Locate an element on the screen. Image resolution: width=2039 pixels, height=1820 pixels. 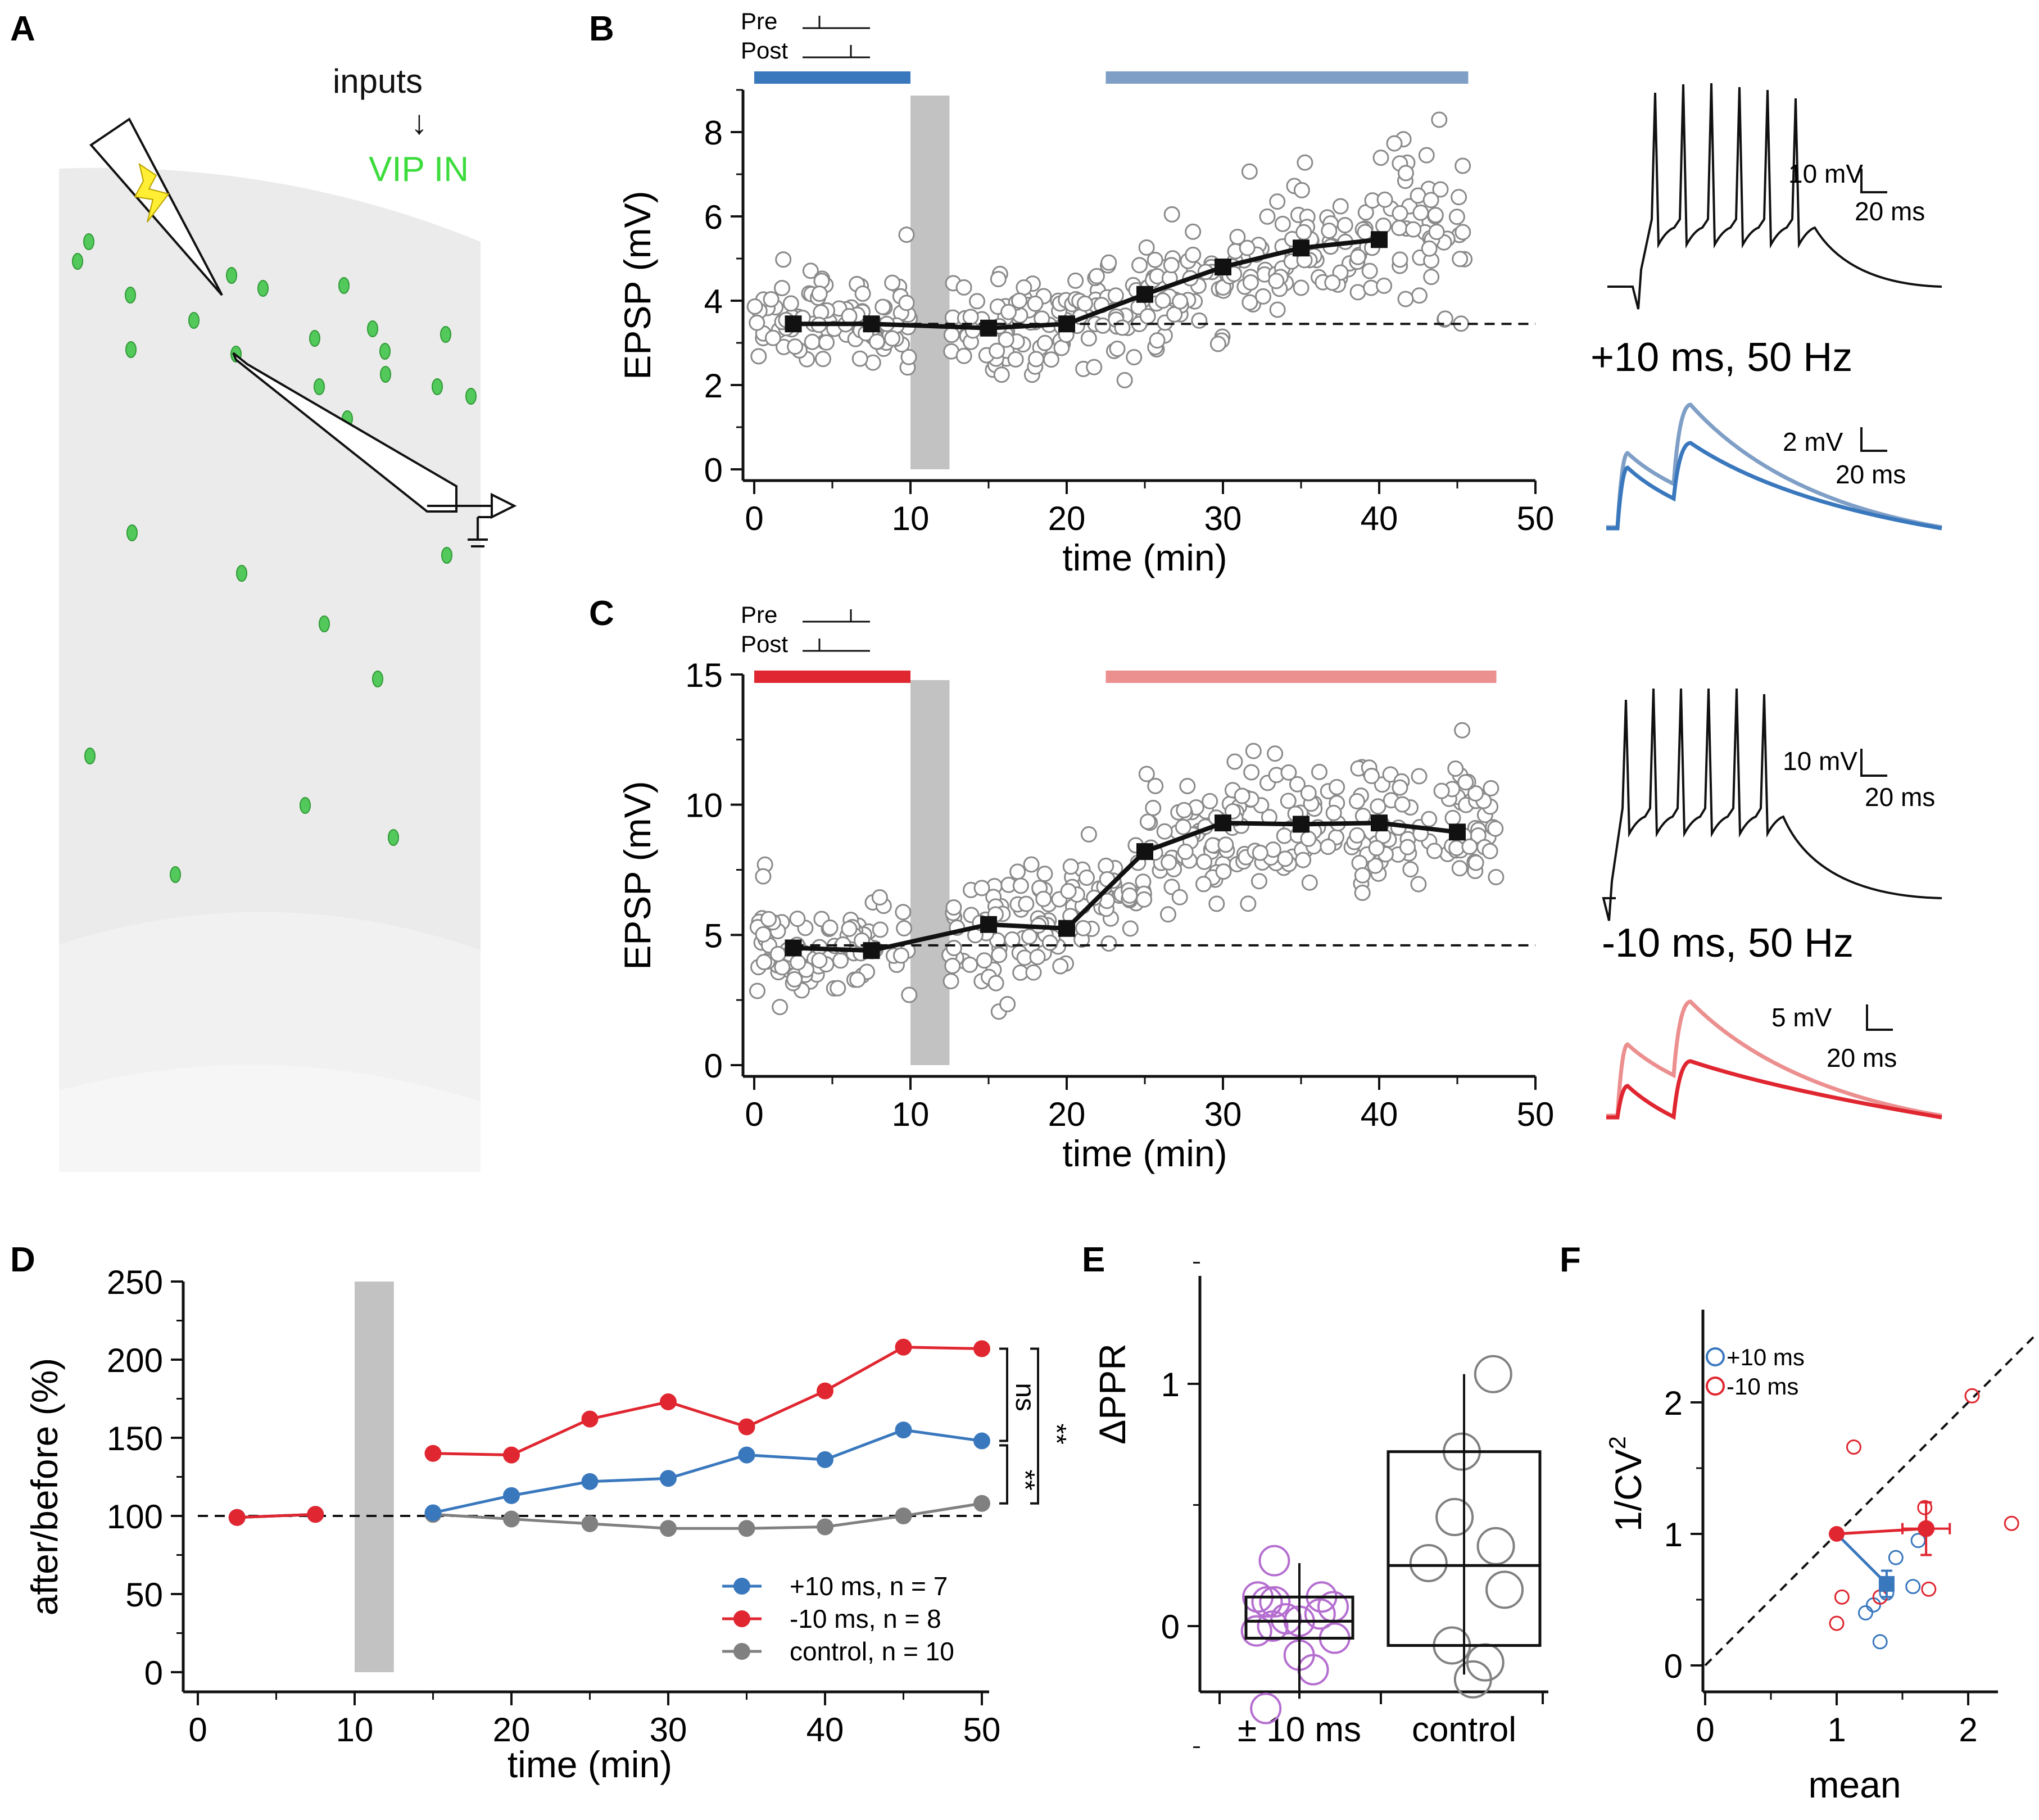
series-line is located at coordinates (707, 1516).